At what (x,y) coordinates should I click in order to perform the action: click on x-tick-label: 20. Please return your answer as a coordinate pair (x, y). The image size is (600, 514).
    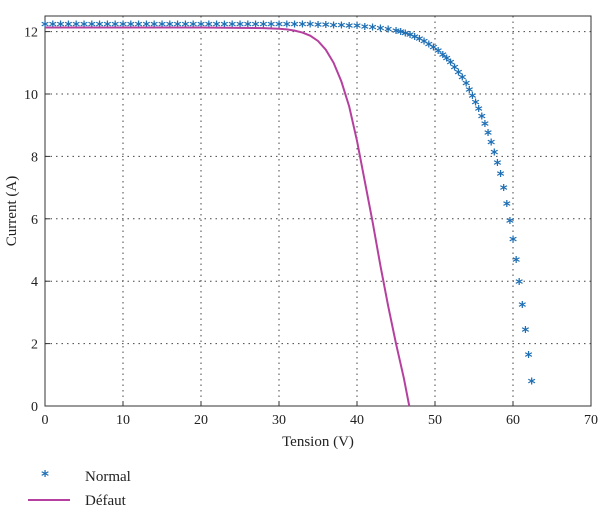
    Looking at the image, I should click on (201, 420).